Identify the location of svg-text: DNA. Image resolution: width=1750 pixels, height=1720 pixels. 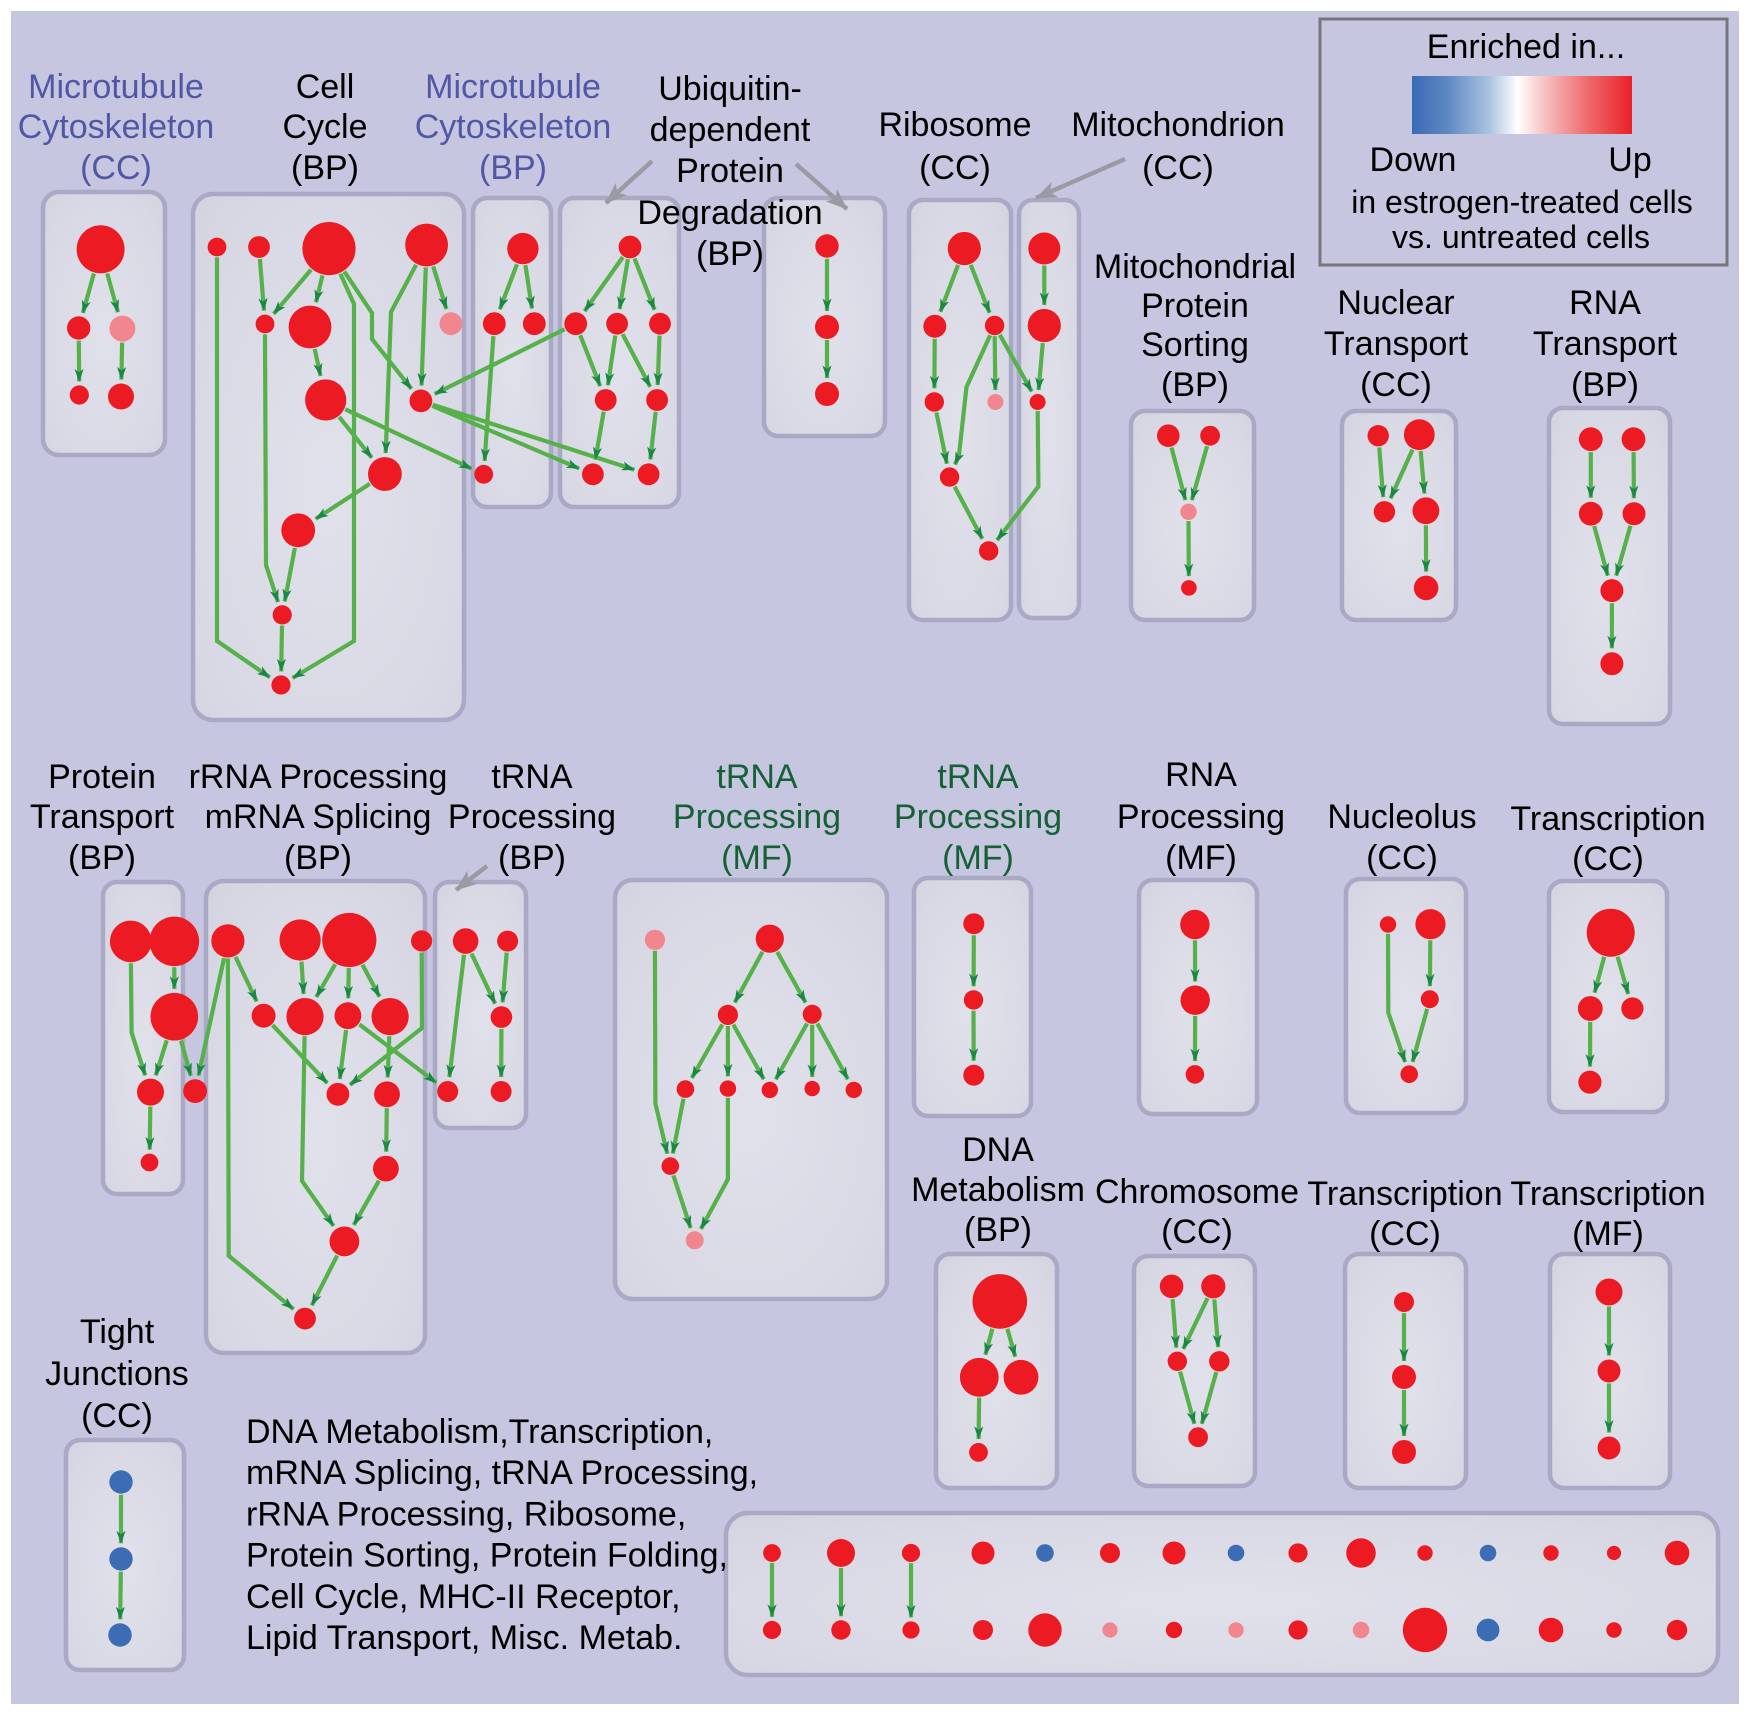
(998, 1150).